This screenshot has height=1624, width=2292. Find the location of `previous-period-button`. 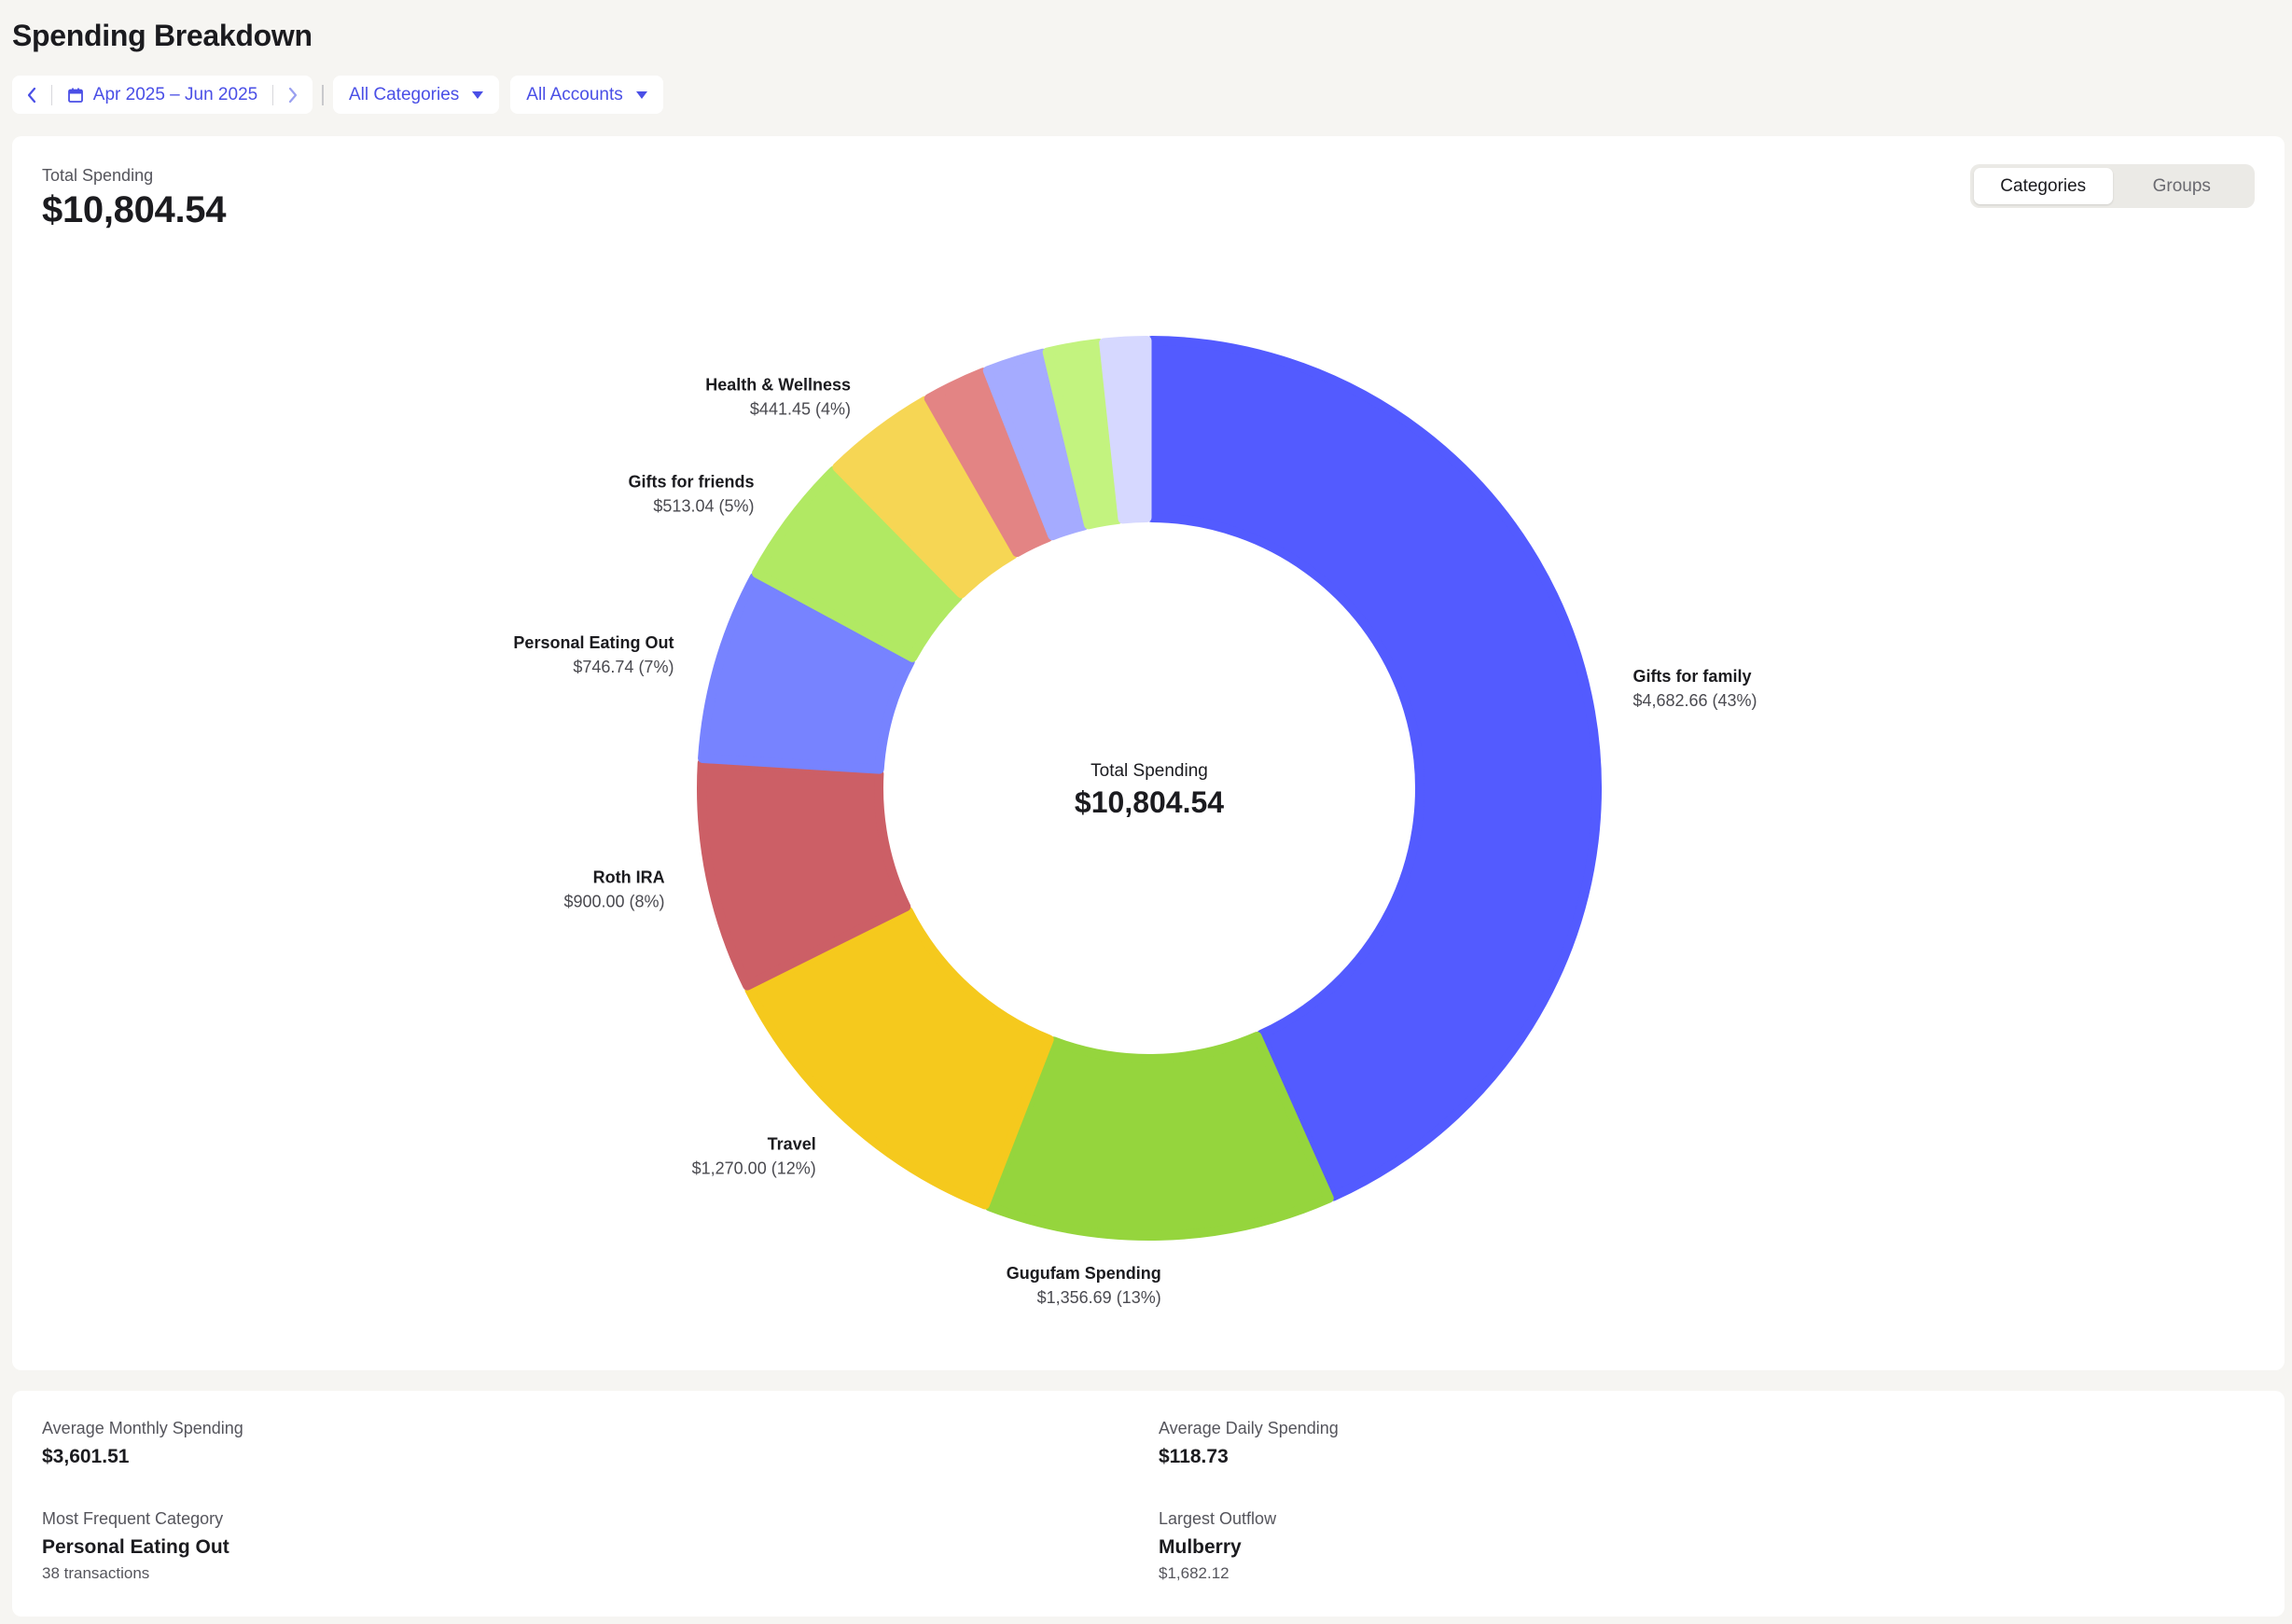

previous-period-button is located at coordinates (32, 95).